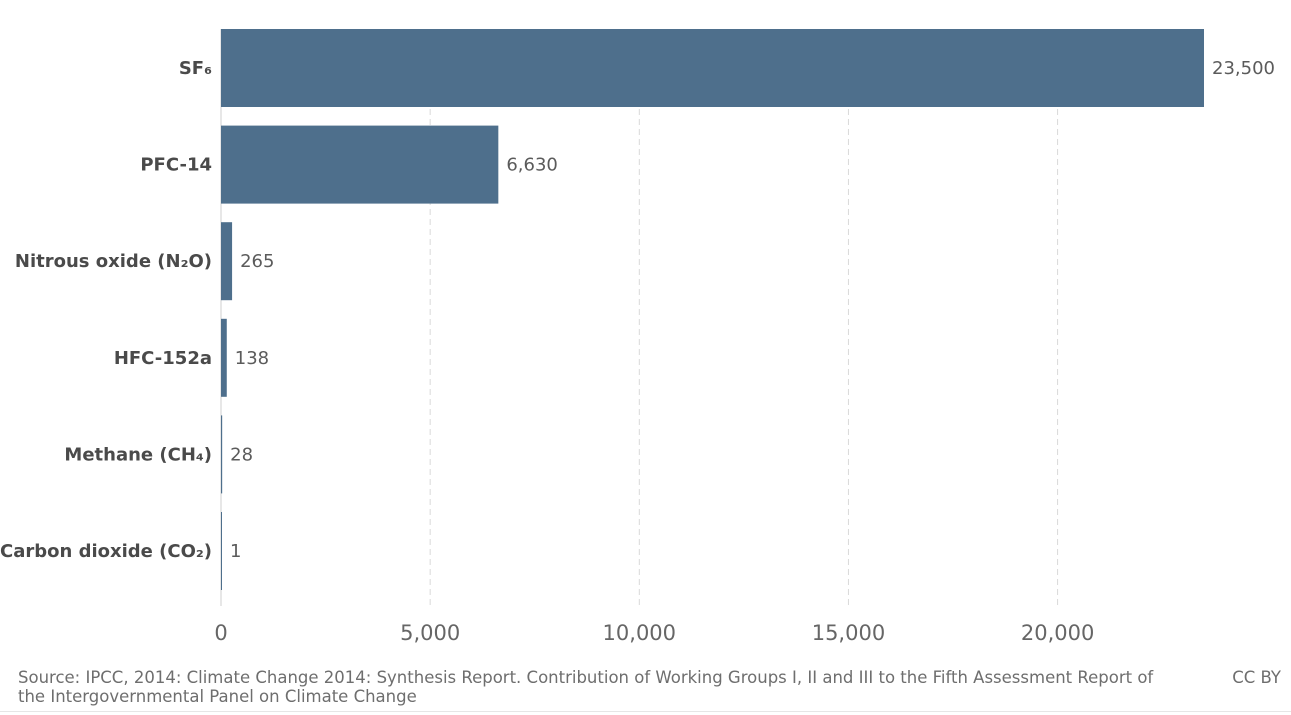 The image size is (1291, 715). Describe the element at coordinates (848, 633) in the screenshot. I see `x-tick-label: 15,000` at that location.